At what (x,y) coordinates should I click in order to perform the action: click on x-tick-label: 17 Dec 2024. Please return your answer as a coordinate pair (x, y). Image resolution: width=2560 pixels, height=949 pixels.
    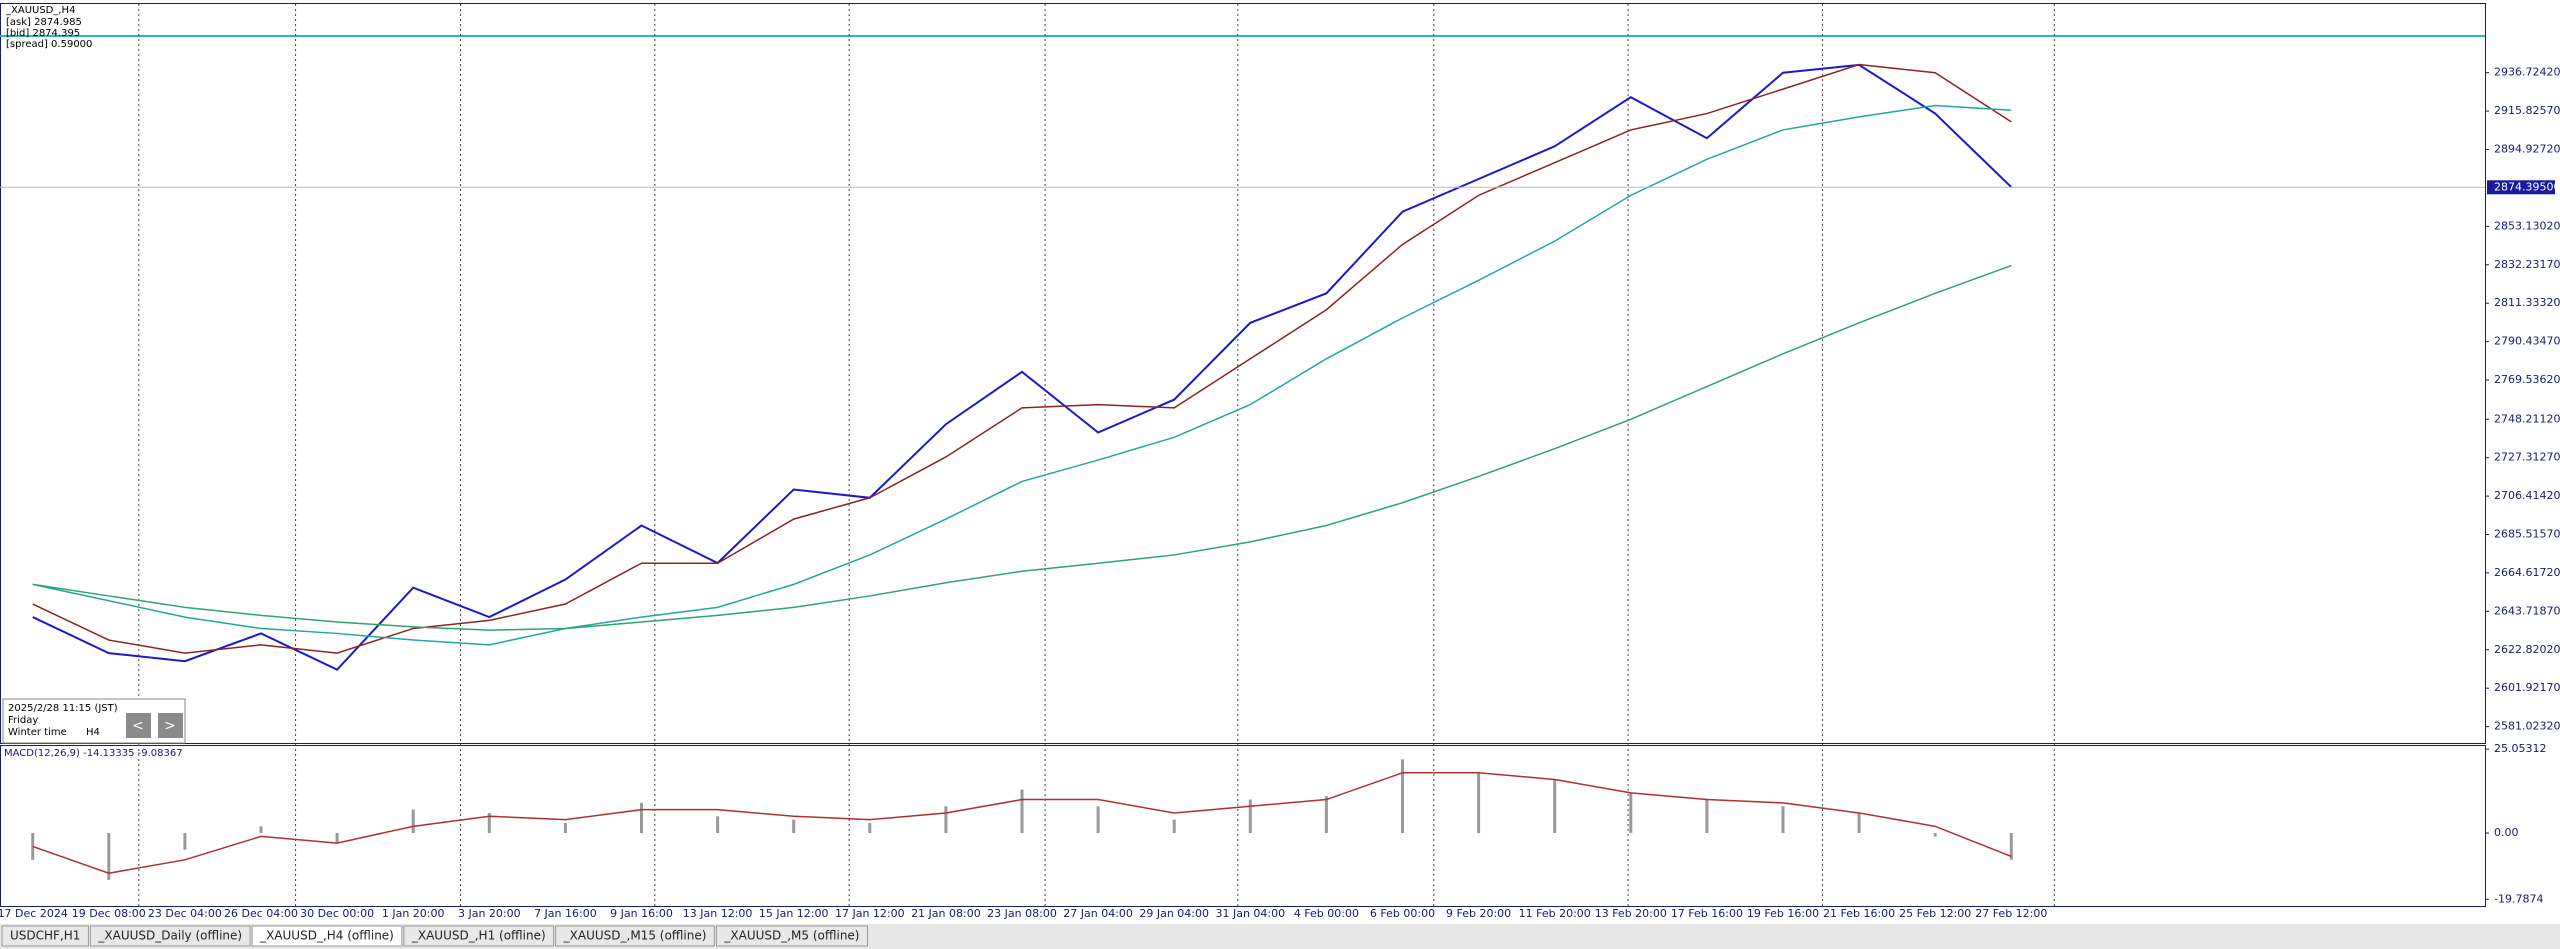
    Looking at the image, I should click on (34, 913).